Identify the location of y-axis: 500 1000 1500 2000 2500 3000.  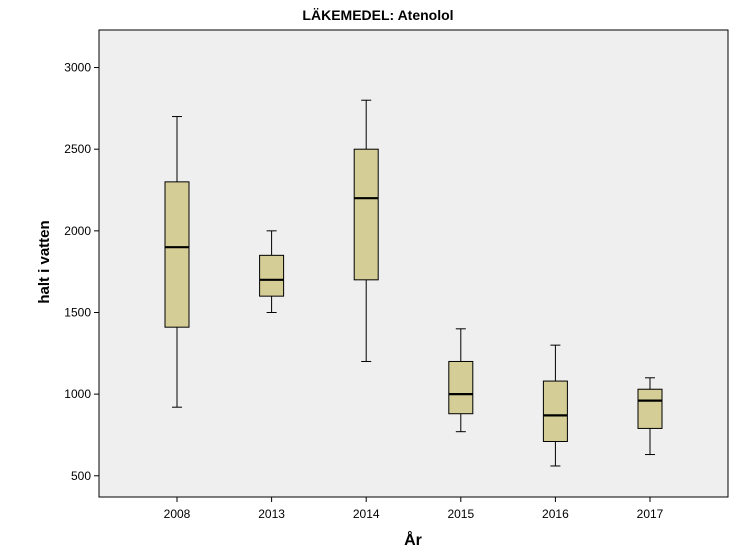
(81, 272).